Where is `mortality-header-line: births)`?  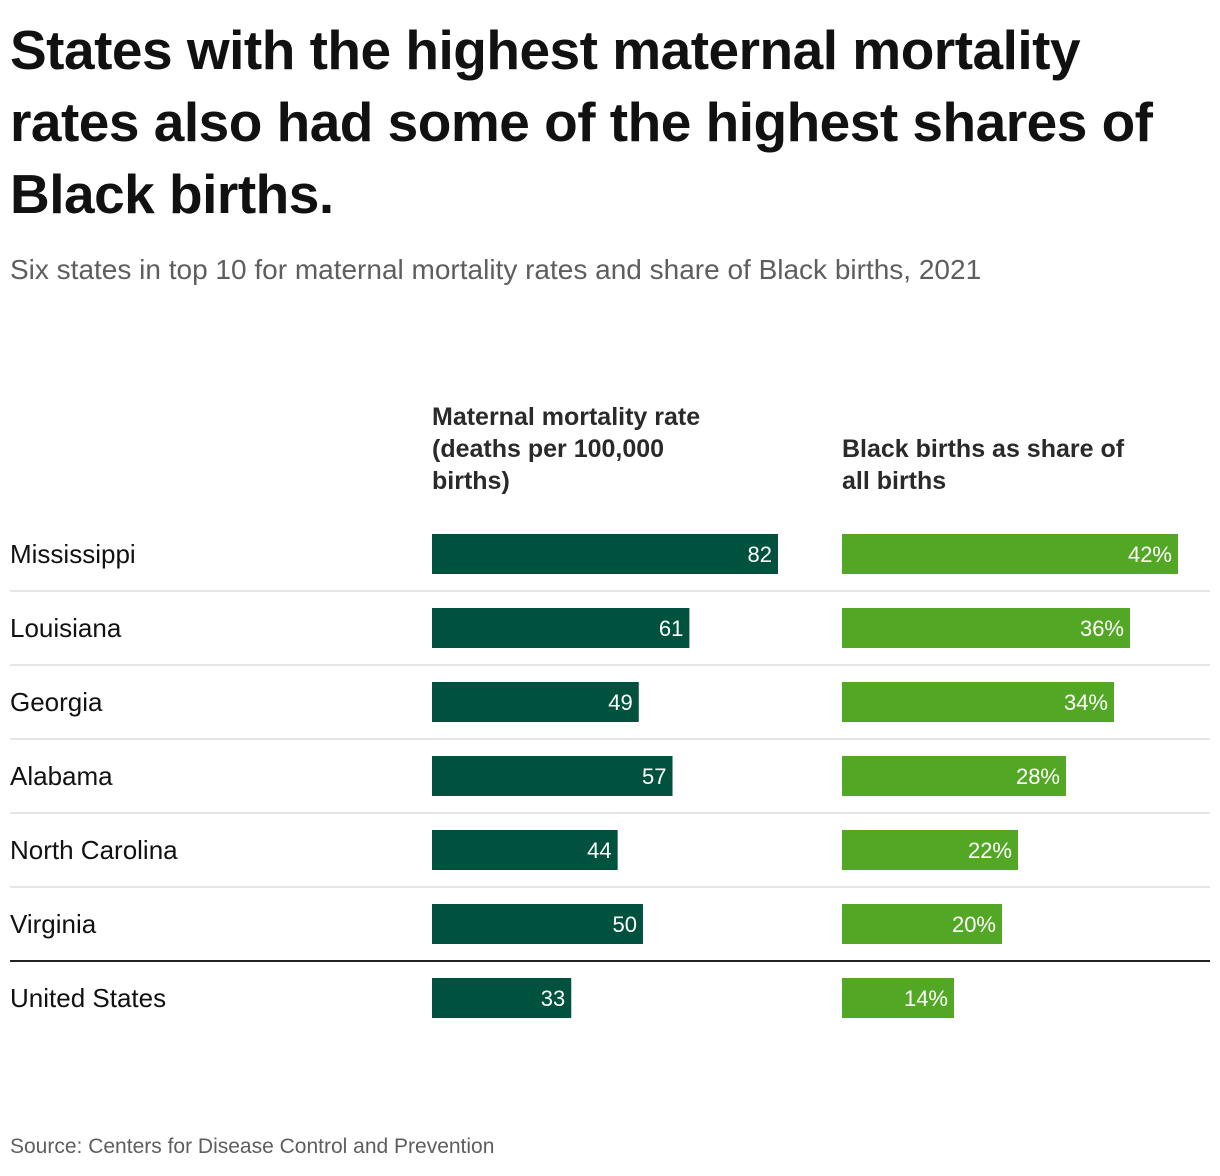
mortality-header-line: births) is located at coordinates (471, 481).